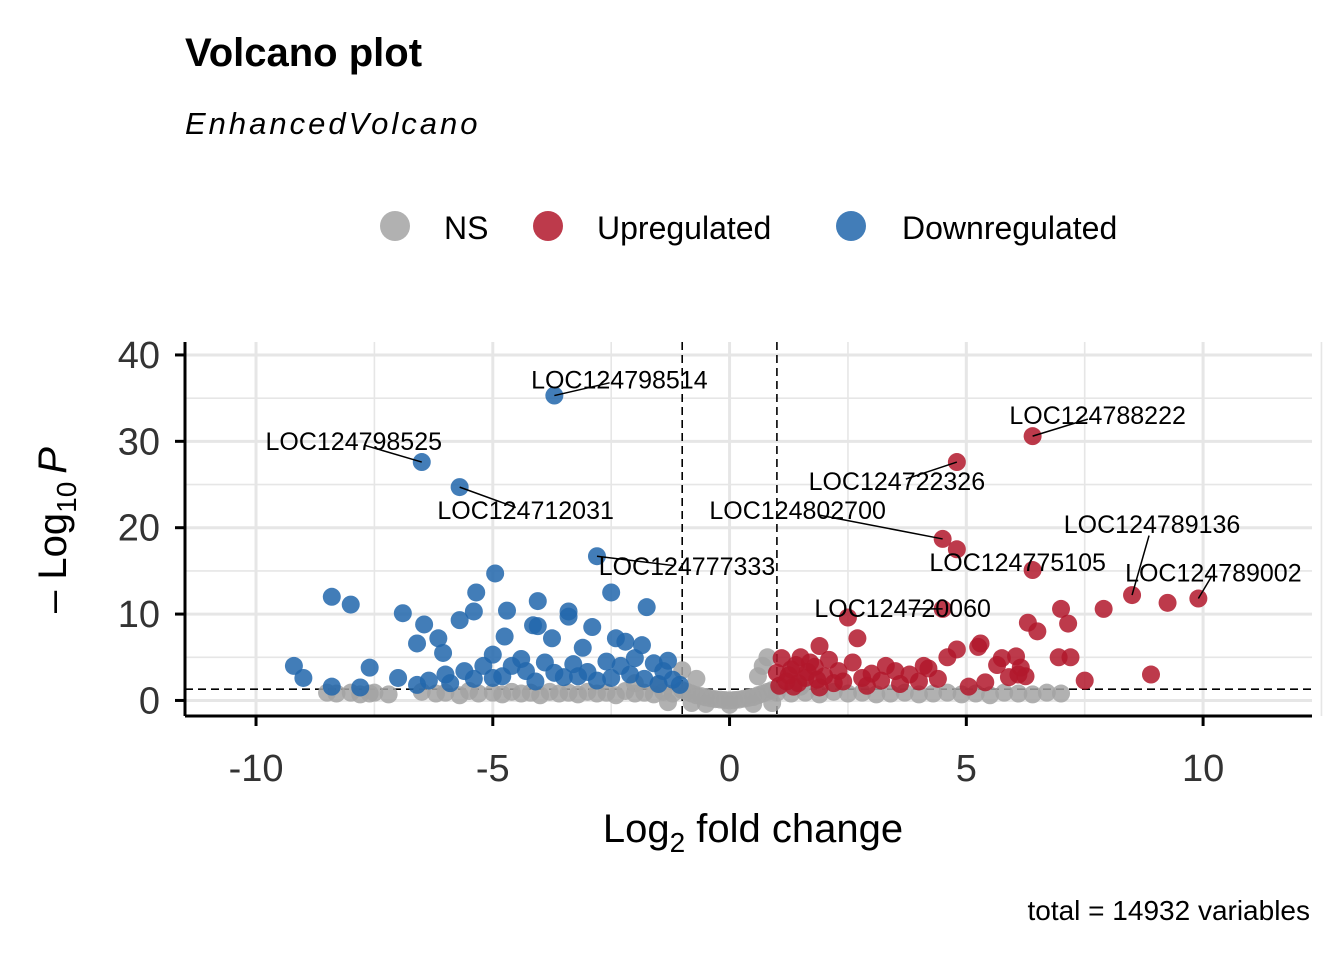 This screenshot has width=1344, height=960. I want to click on x-tick-label: -10, so click(256, 769).